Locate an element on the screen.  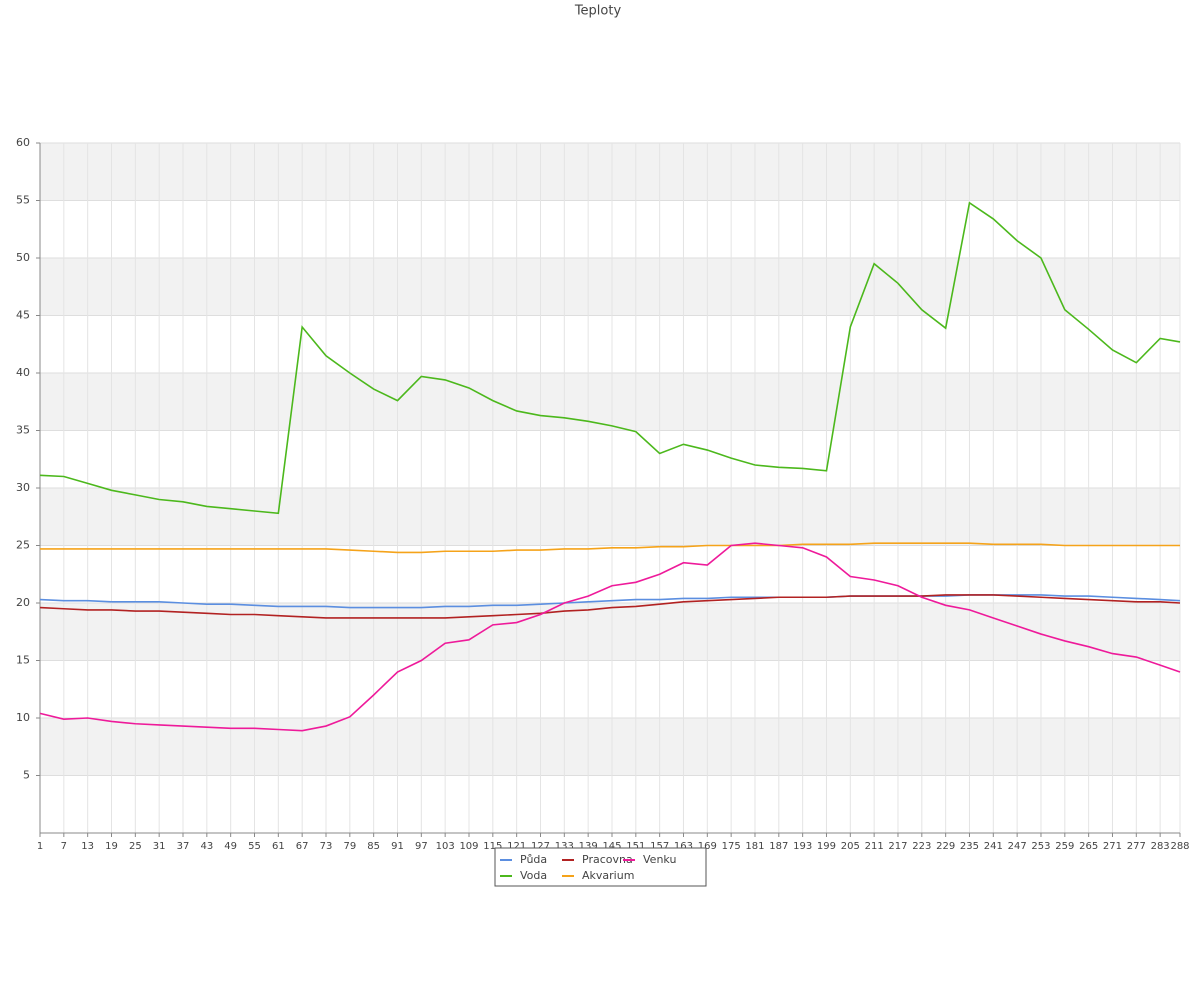
y-tick-label: 35 is located at coordinates (23, 430).